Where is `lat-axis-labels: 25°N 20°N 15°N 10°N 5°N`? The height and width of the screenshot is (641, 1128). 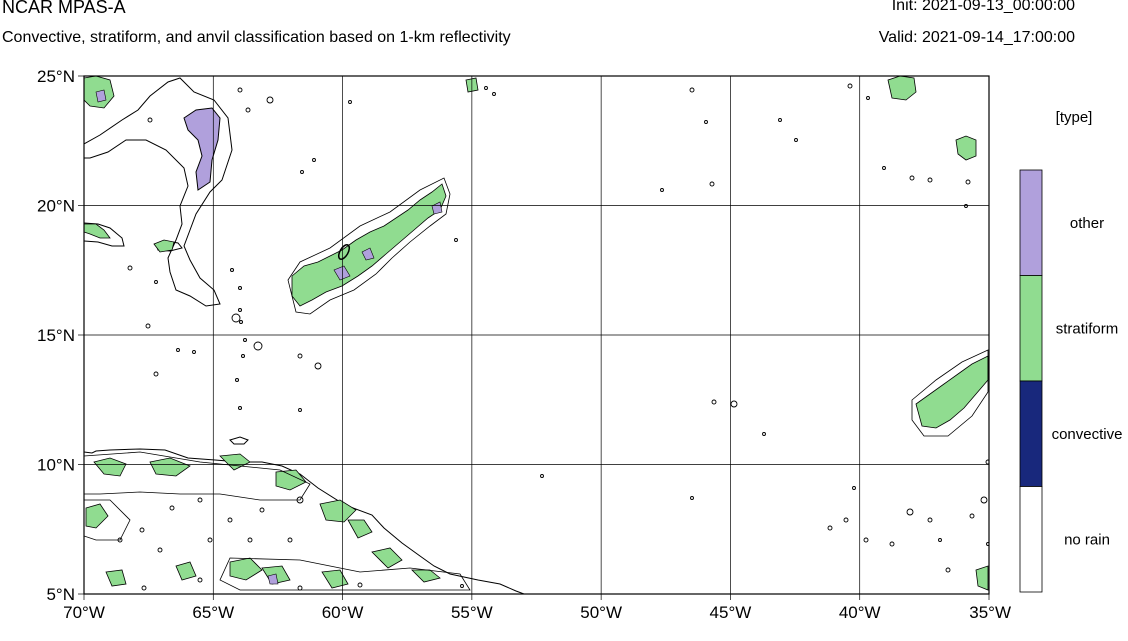 lat-axis-labels: 25°N 20°N 15°N 10°N 5°N is located at coordinates (56, 335).